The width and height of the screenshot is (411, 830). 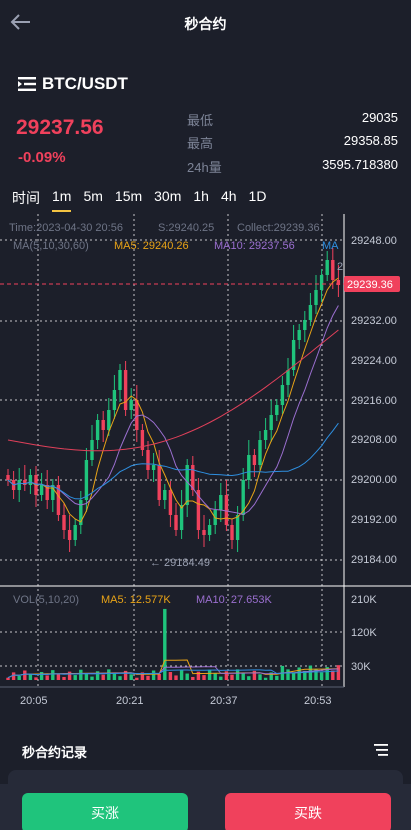 What do you see at coordinates (85, 83) in the screenshot?
I see `symbol-name: BTC/USDT` at bounding box center [85, 83].